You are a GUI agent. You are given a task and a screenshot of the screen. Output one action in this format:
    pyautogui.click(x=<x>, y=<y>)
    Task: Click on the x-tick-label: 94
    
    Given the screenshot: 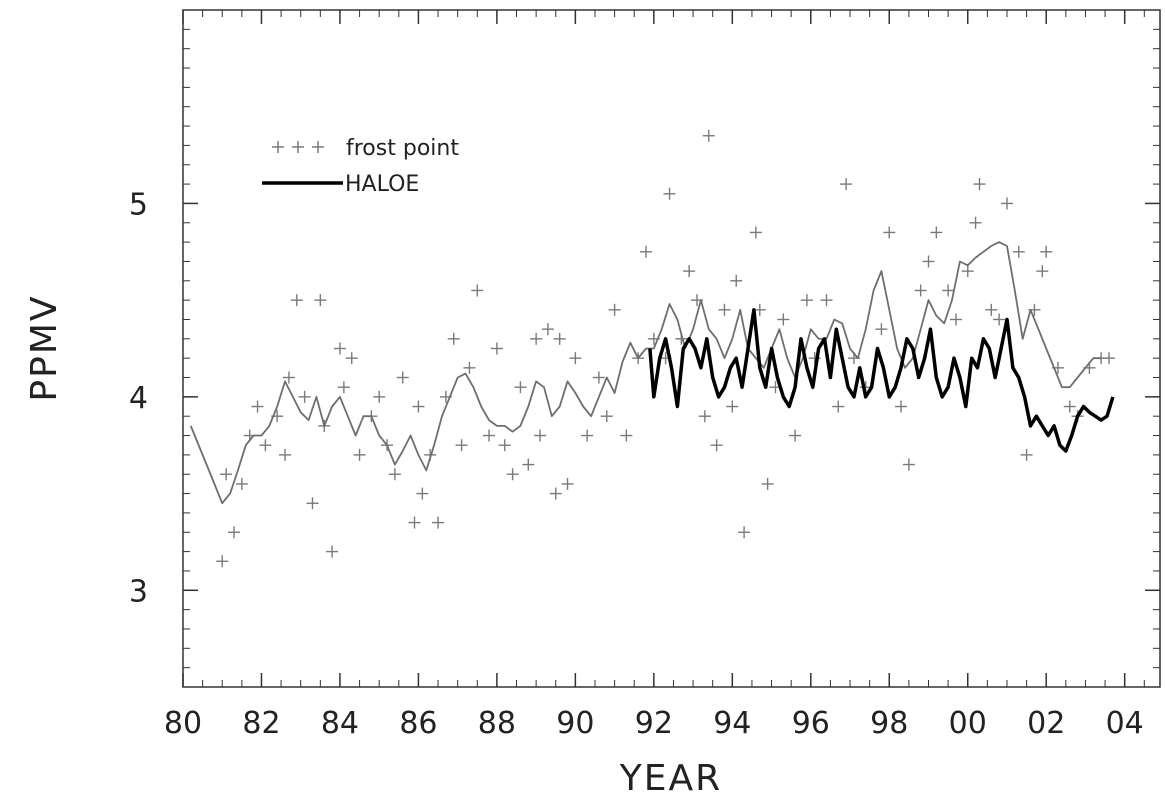 What is the action you would take?
    pyautogui.click(x=732, y=723)
    